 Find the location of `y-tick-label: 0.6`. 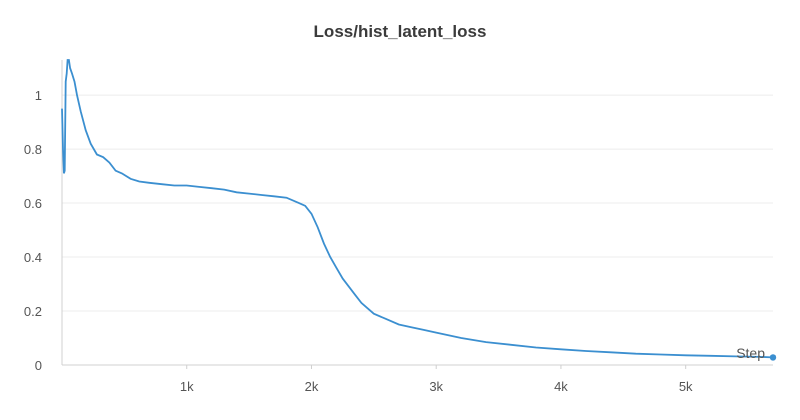

y-tick-label: 0.6 is located at coordinates (33, 203).